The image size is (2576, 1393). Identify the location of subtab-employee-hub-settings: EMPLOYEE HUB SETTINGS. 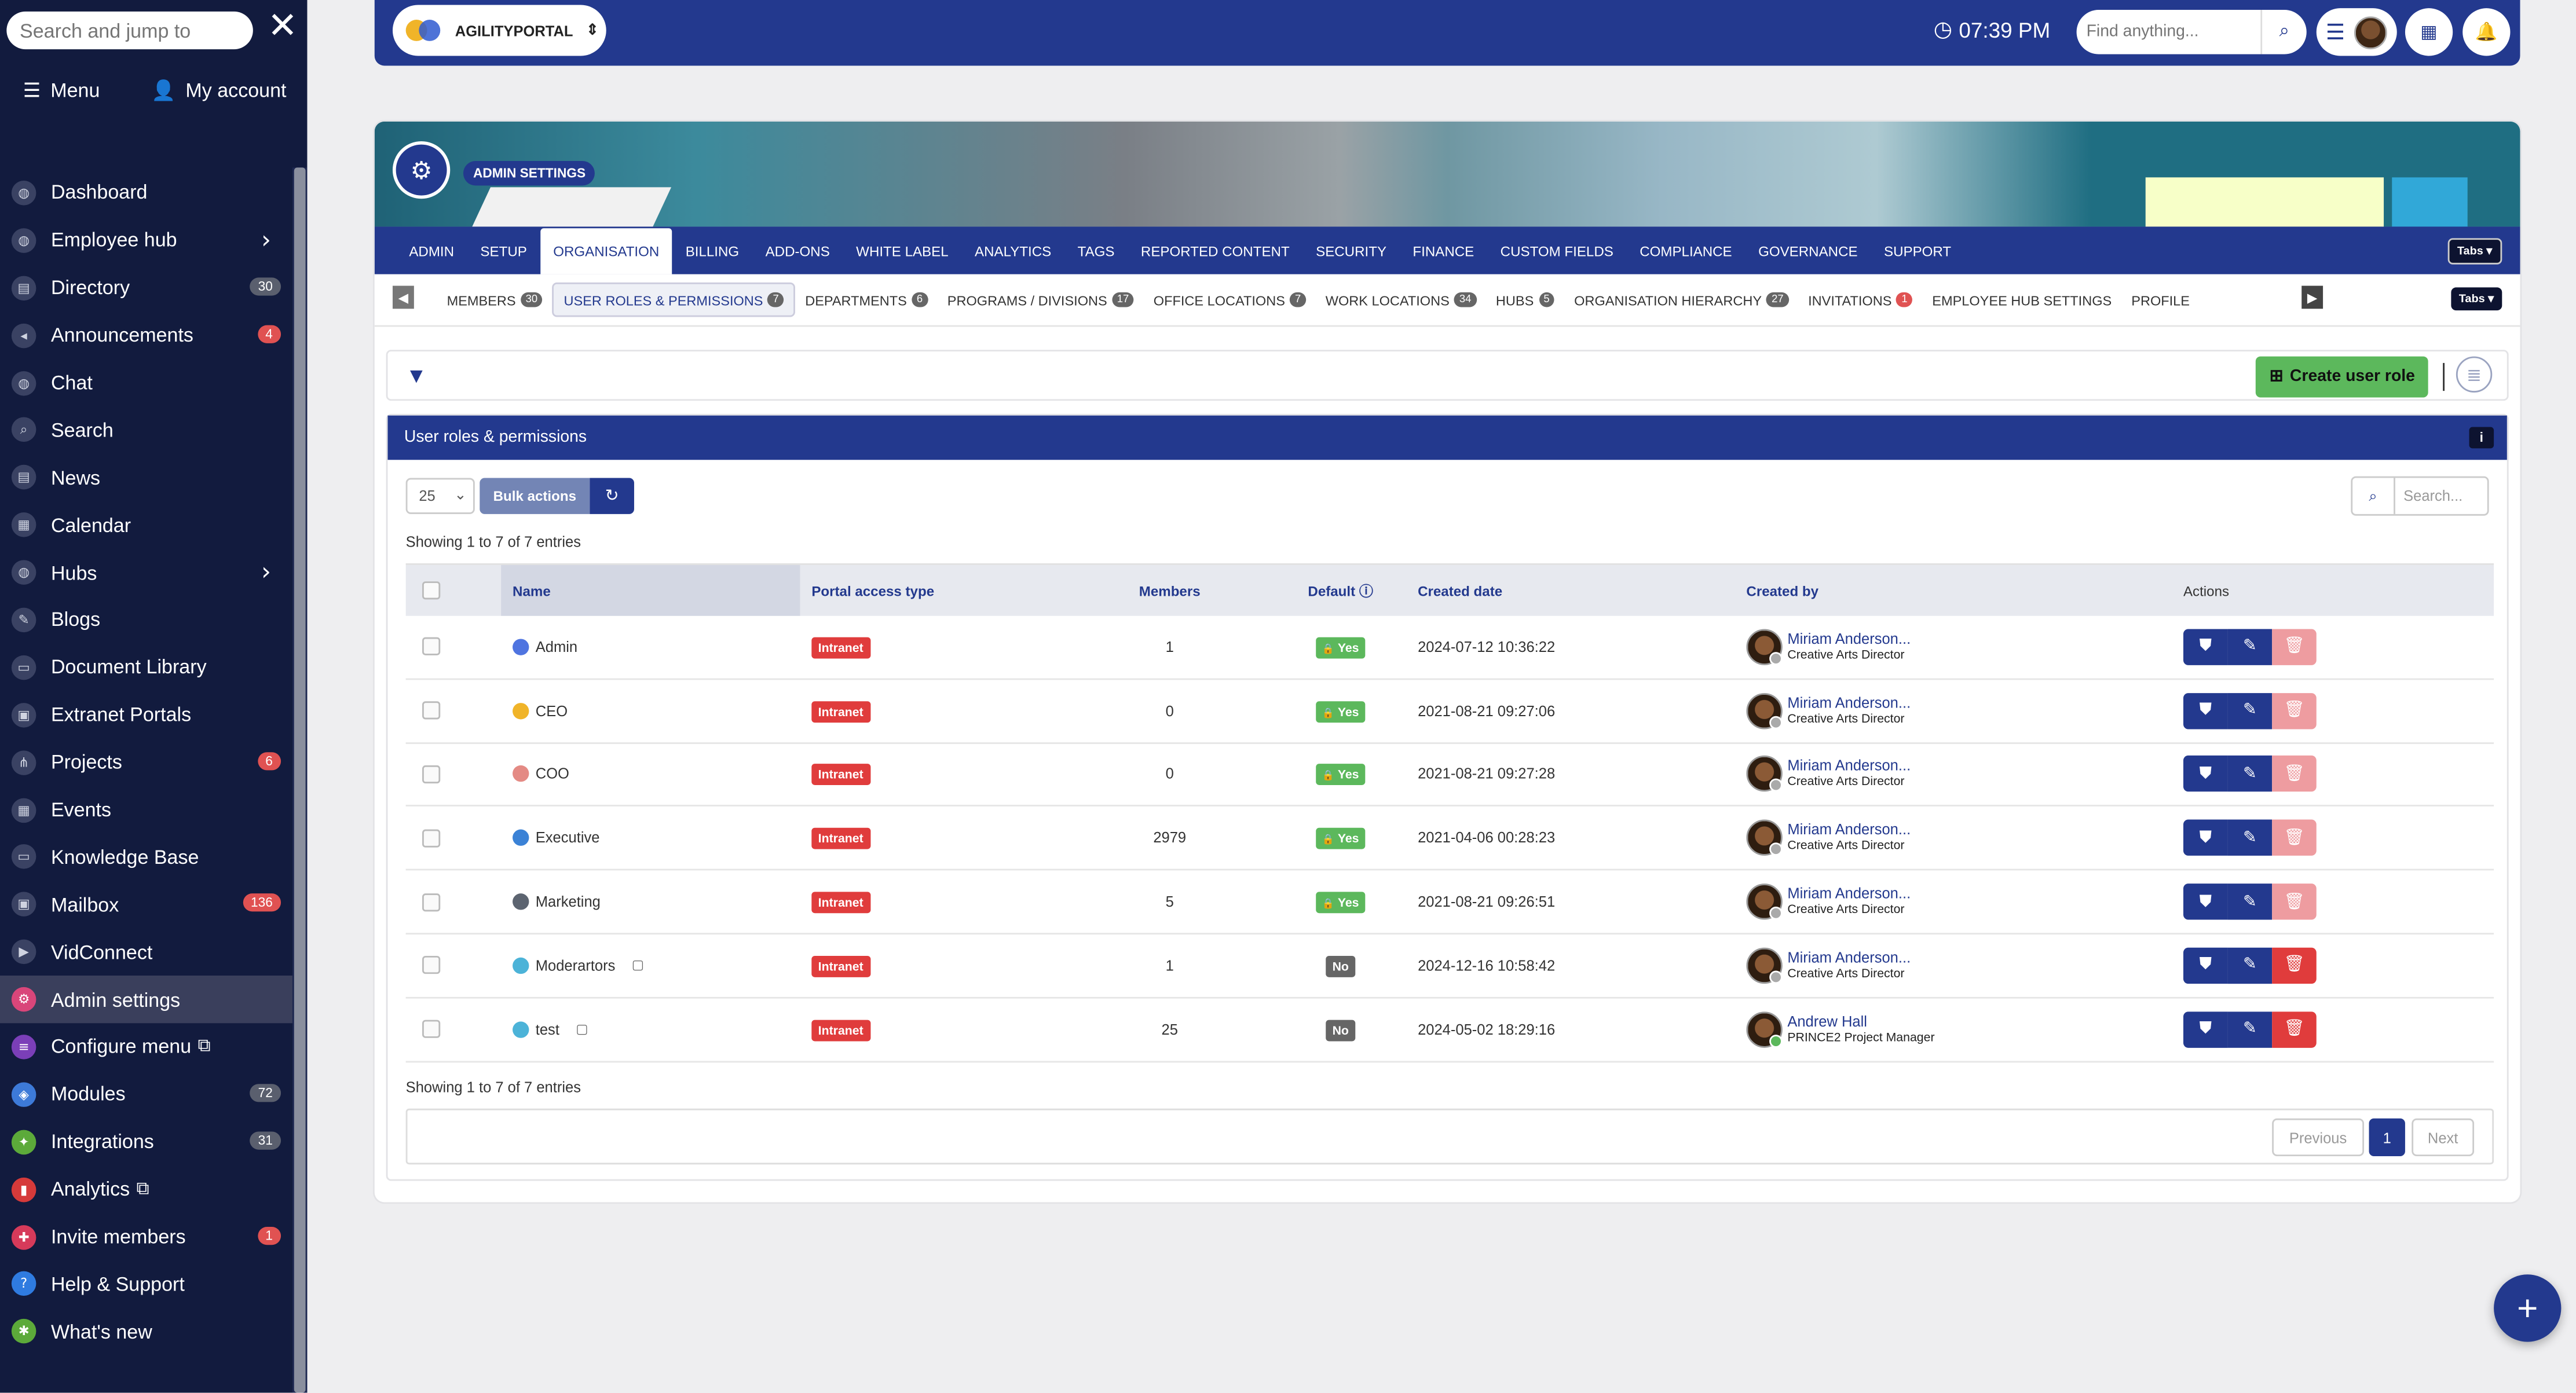
(2021, 300).